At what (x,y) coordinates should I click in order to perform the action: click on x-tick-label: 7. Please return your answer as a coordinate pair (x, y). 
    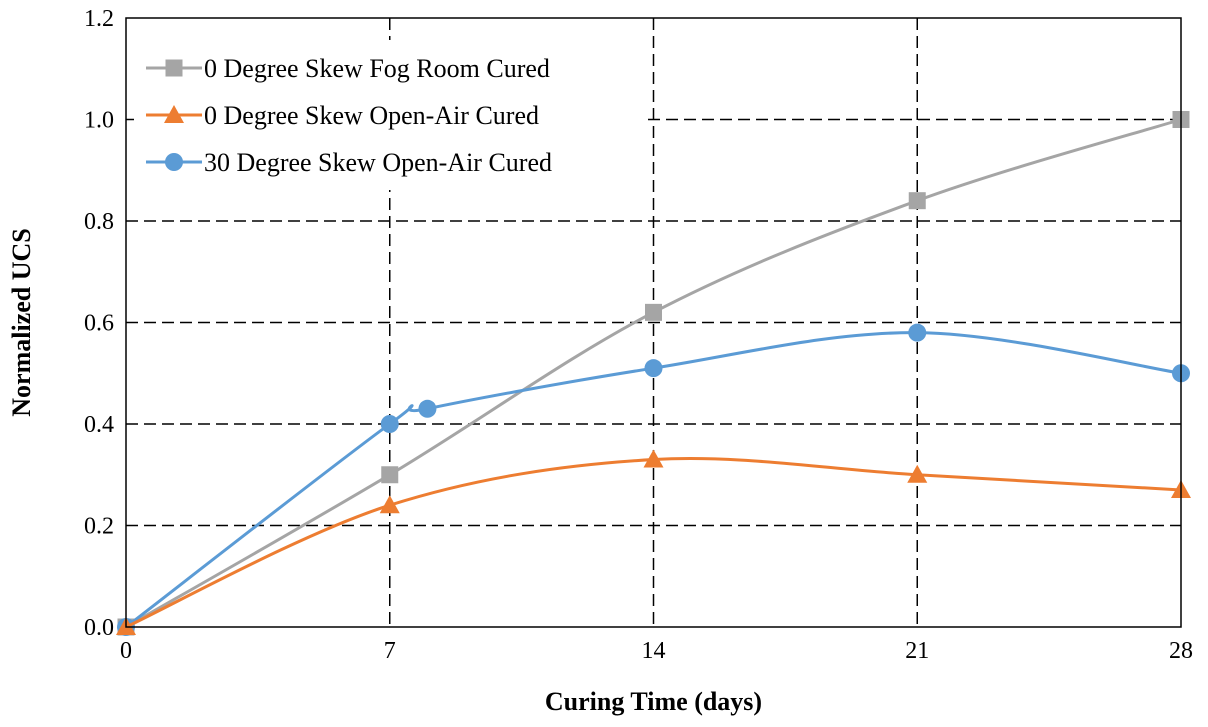
    Looking at the image, I should click on (390, 651).